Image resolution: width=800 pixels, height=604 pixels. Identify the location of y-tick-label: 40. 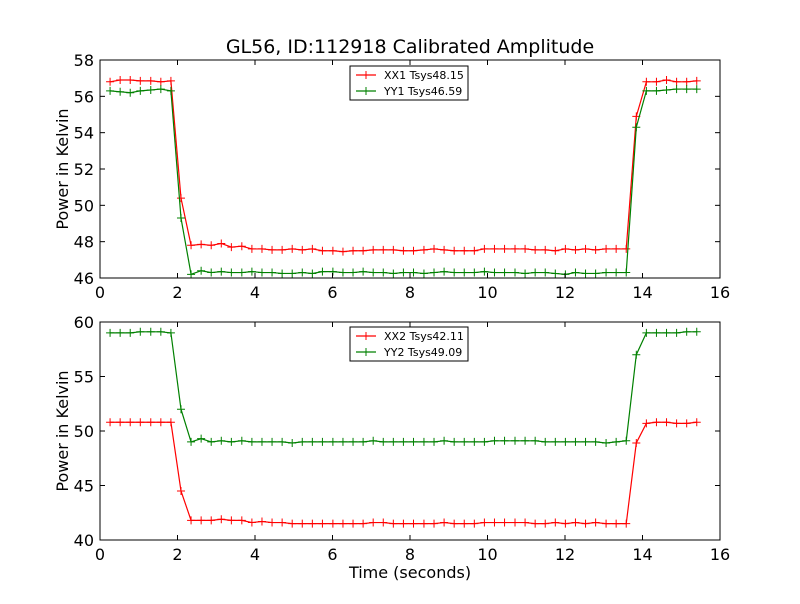
(84, 540).